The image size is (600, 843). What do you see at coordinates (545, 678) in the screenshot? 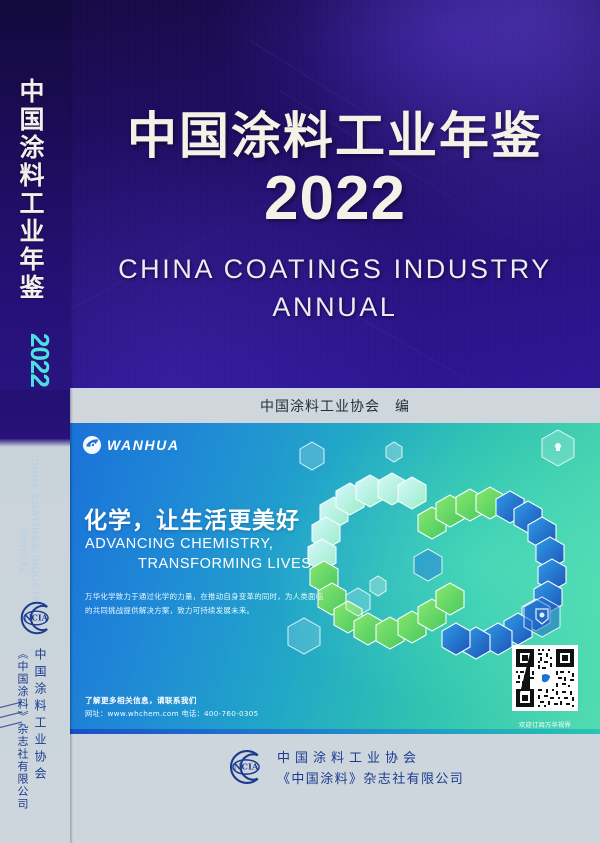
I see `qr-code-icon` at bounding box center [545, 678].